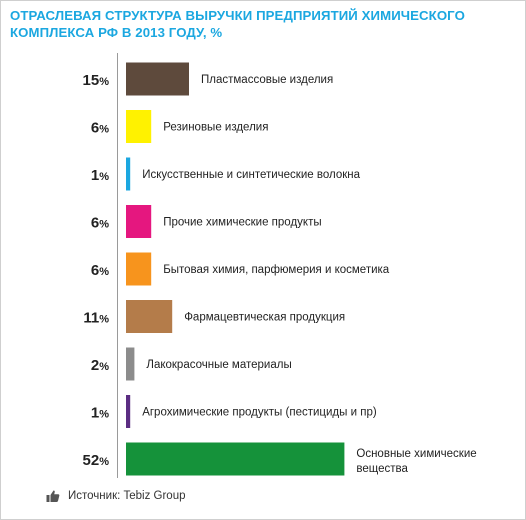 Image resolution: width=526 pixels, height=520 pixels. Describe the element at coordinates (53, 496) in the screenshot. I see `thumbs-up-icon` at that location.